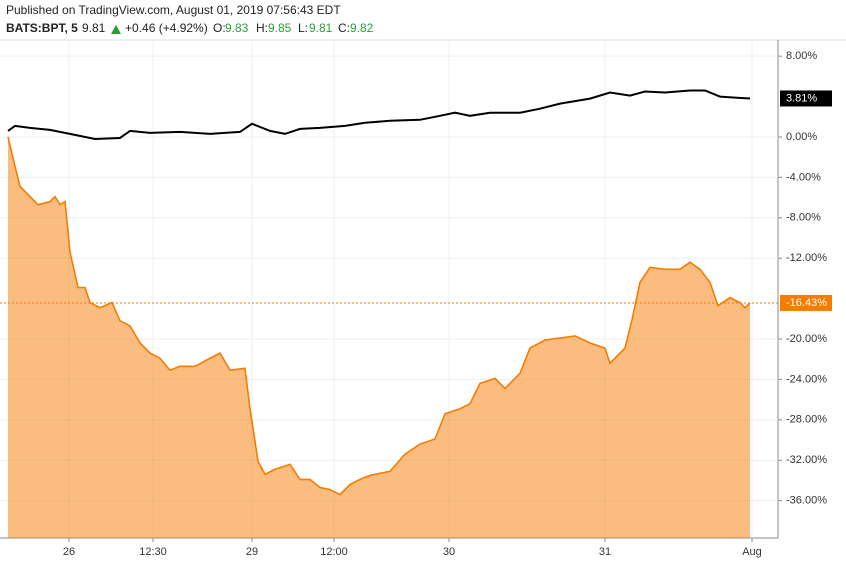  What do you see at coordinates (806, 501) in the screenshot?
I see `y-tick-label: -36.00%` at bounding box center [806, 501].